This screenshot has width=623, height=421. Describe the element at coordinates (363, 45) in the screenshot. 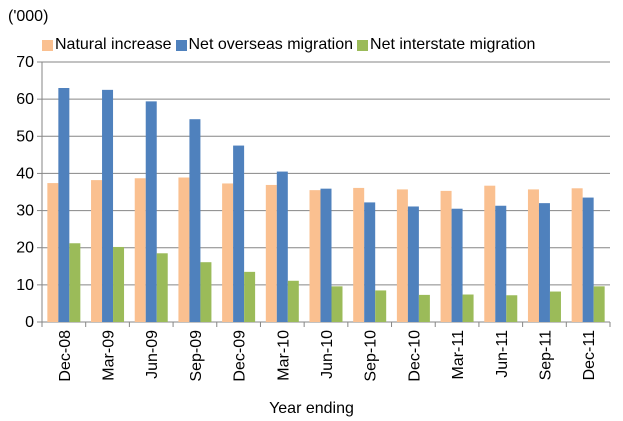

I see `legend-swatch-net-interstate-migration` at that location.